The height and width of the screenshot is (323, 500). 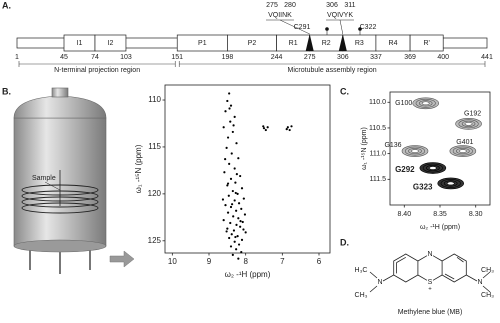 What do you see at coordinates (403, 103) in the screenshot?
I see `peak-label: G100` at bounding box center [403, 103].